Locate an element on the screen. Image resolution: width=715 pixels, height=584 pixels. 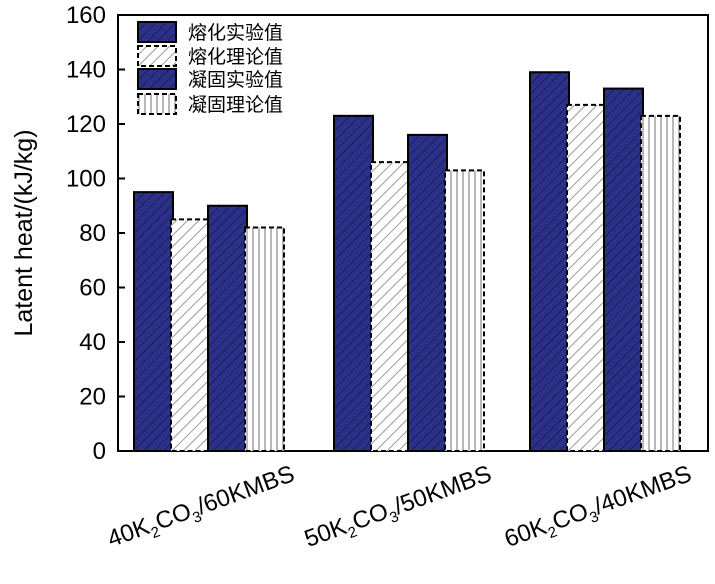
y-tick-label: 40 is located at coordinates (92, 342).